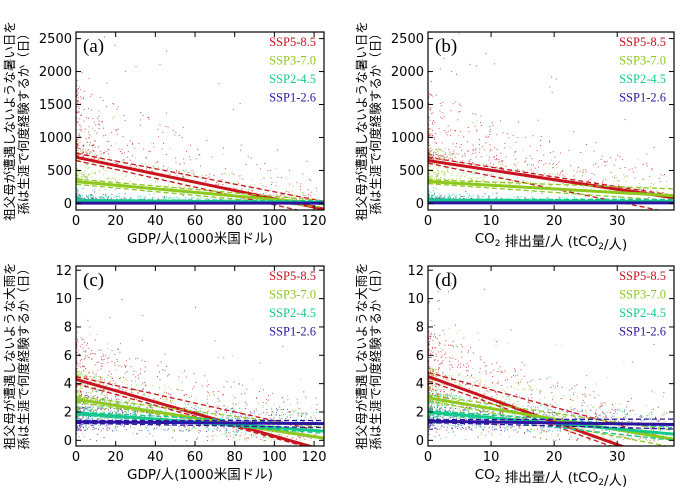  I want to click on ci-lower-SSP2-4.5, so click(551, 426).